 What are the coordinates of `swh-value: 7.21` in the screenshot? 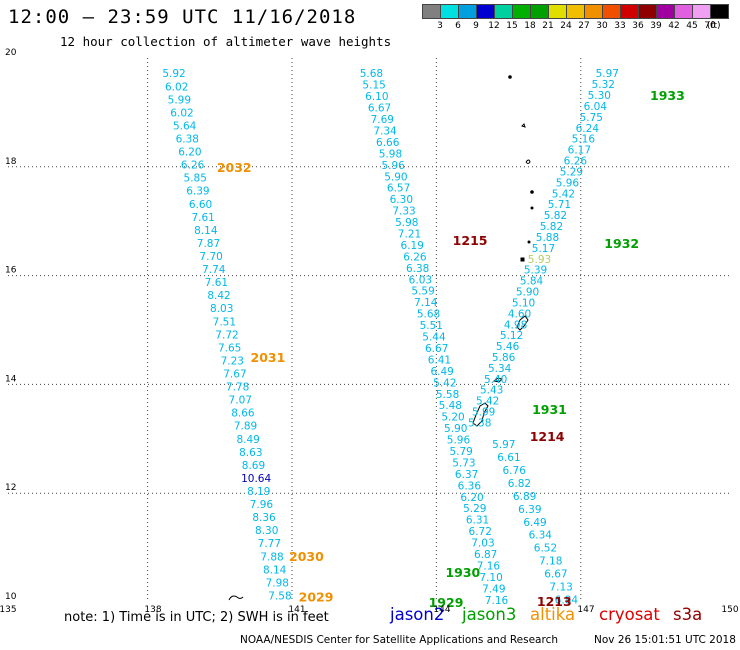 It's located at (409, 234).